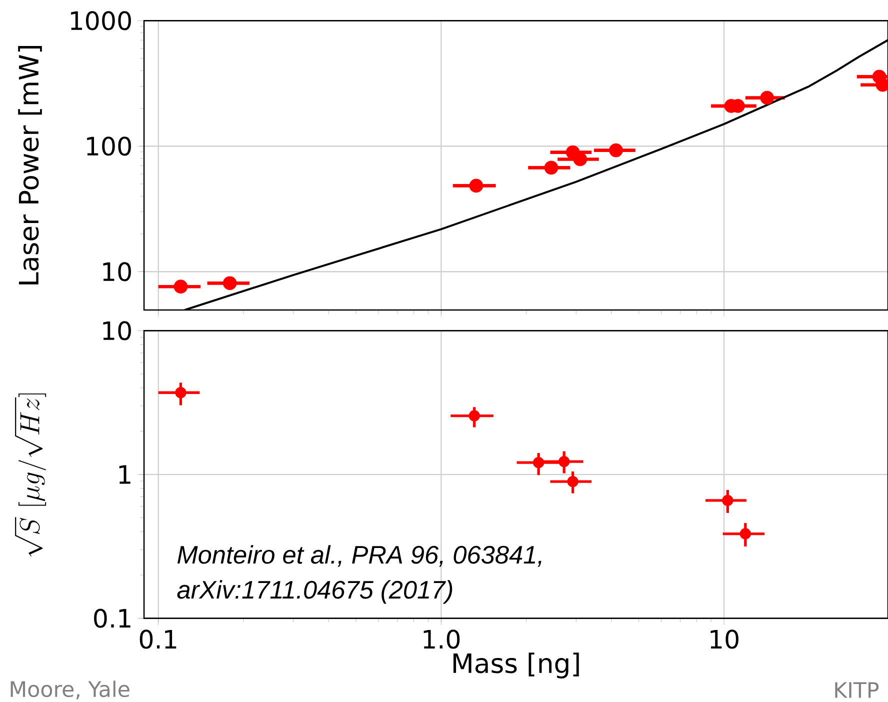  Describe the element at coordinates (857, 690) in the screenshot. I see `text: KITP` at that location.